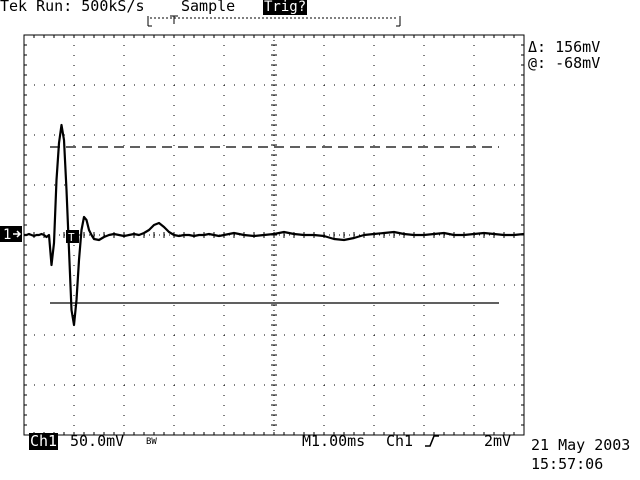 This screenshot has width=640, height=480. What do you see at coordinates (581, 445) in the screenshot?
I see `date-readout: 21 May 2003` at bounding box center [581, 445].